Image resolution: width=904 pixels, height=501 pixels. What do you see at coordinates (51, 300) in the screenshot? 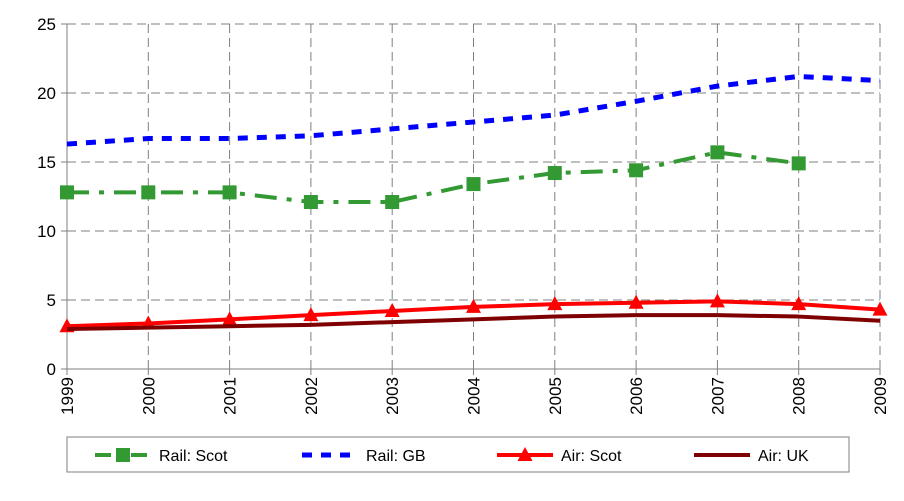
I see `y-tick-label-1: 5` at bounding box center [51, 300].